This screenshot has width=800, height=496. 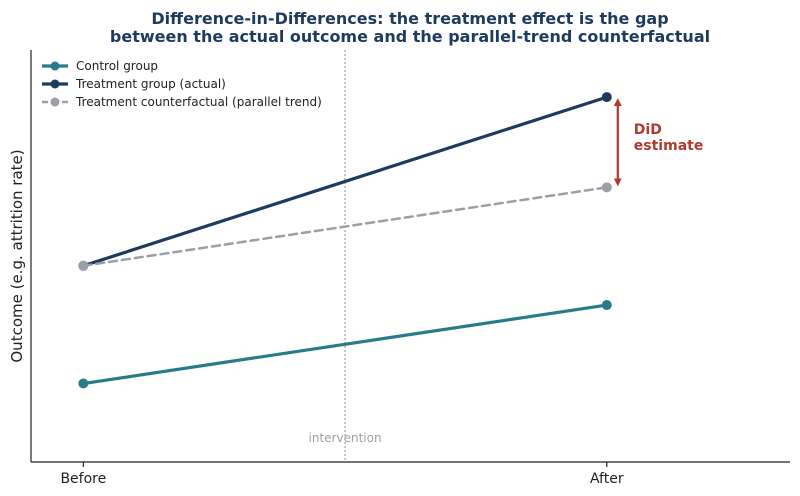 I want to click on intervention-label: intervention, so click(x=345, y=438).